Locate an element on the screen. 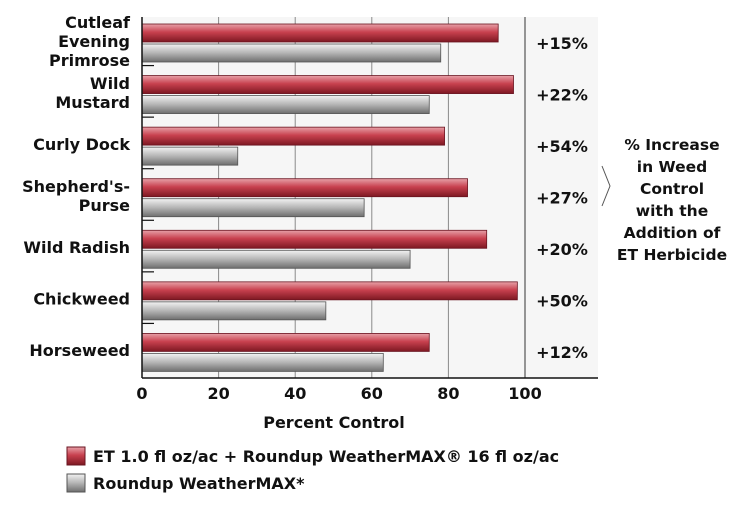 This screenshot has height=508, width=748. increase-label: +22% is located at coordinates (562, 94).